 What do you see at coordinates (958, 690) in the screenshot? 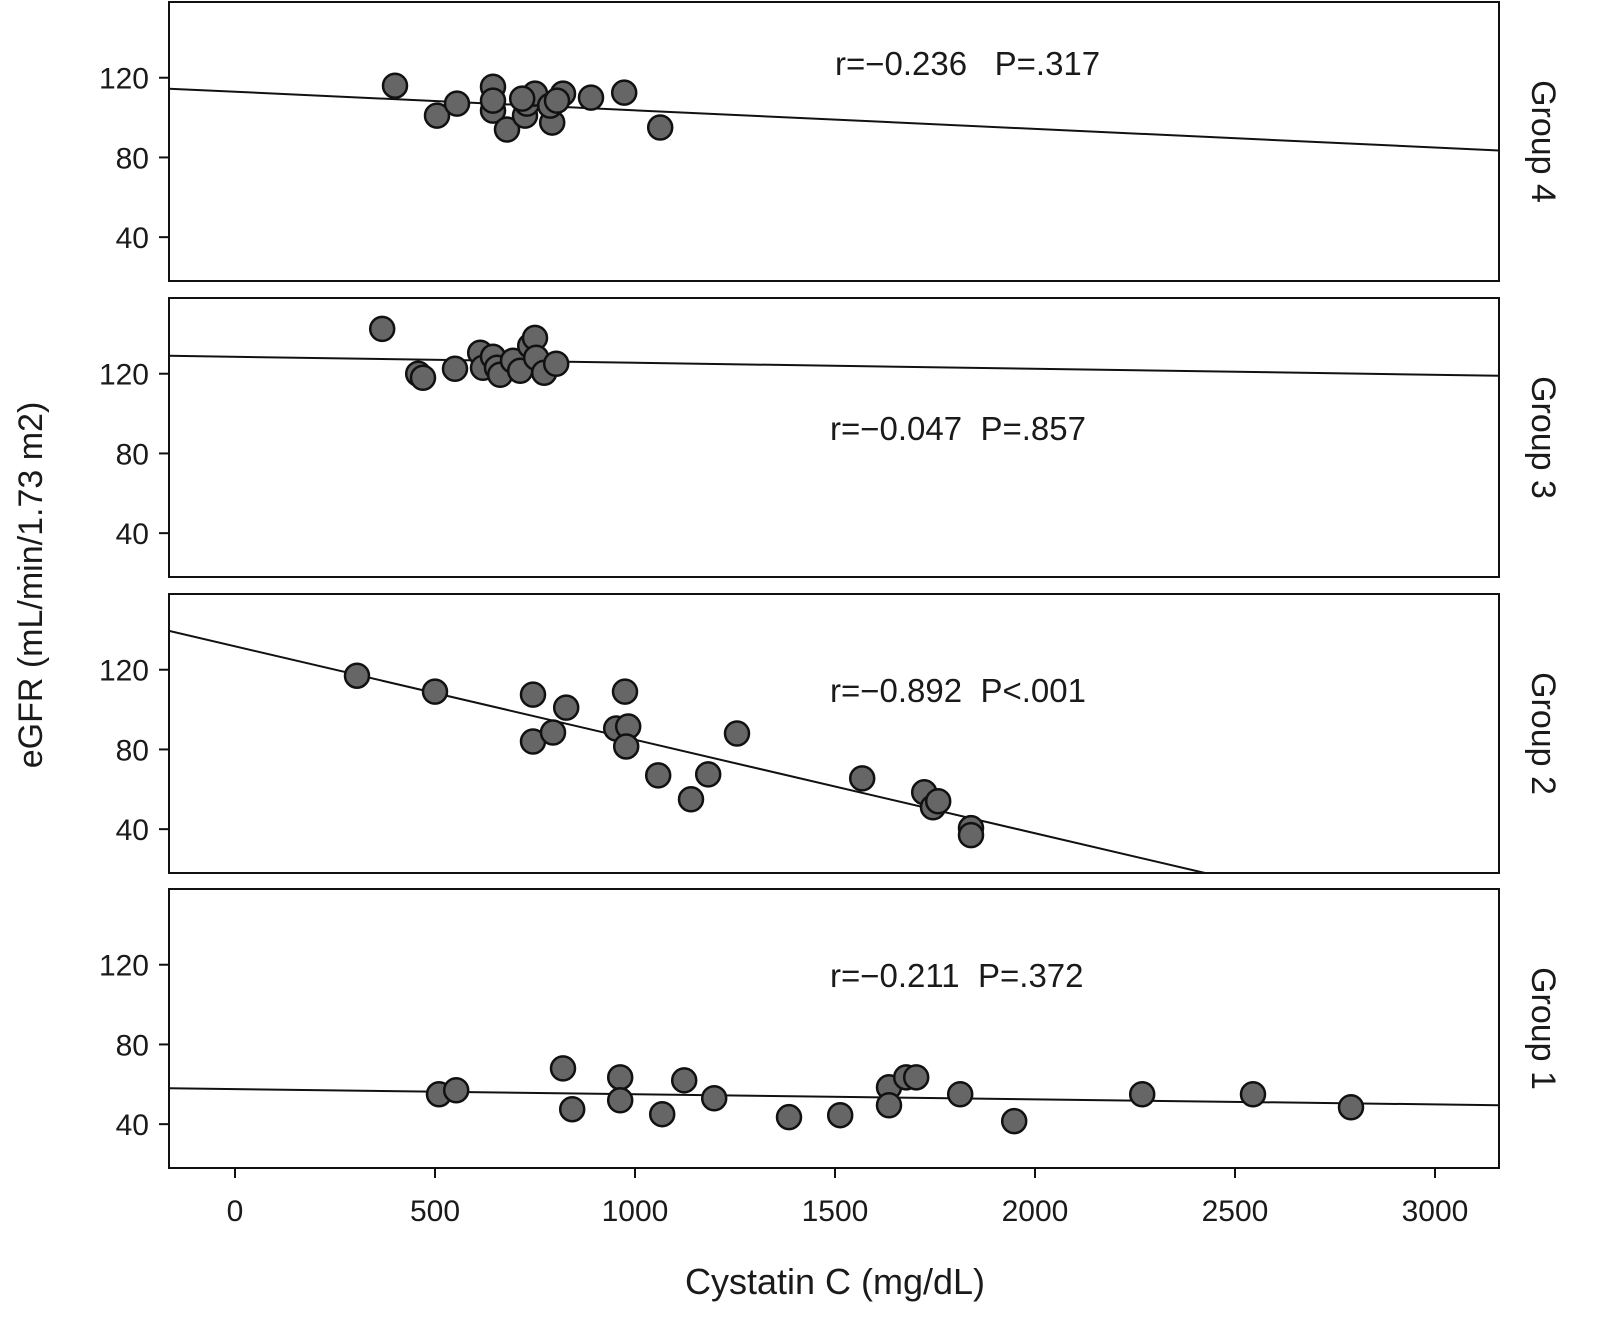
I see `correlation-annotation: r=−0.892 P<.001` at bounding box center [958, 690].